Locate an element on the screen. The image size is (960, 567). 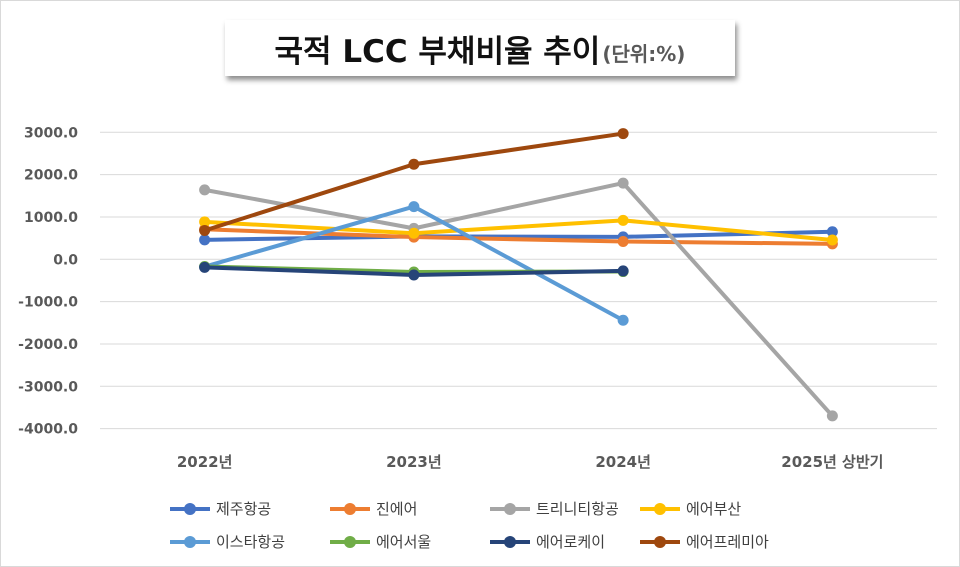
legend-item: 트리니티항공 is located at coordinates (554, 508).